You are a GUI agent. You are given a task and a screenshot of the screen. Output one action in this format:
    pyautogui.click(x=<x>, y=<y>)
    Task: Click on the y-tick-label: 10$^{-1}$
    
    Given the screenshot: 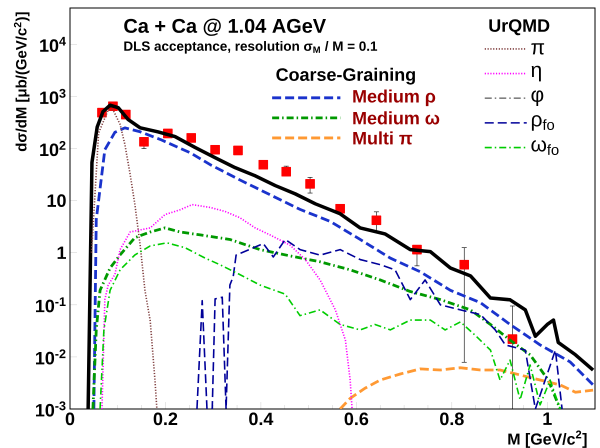 What is the action you would take?
    pyautogui.click(x=51, y=304)
    